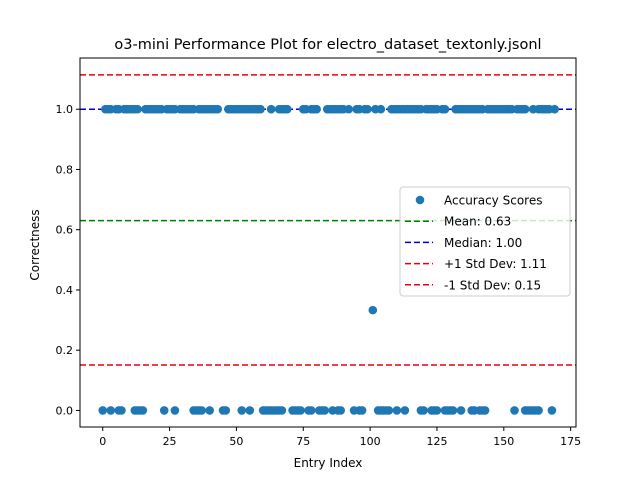 This screenshot has height=484, width=640. Describe the element at coordinates (370, 441) in the screenshot. I see `x-tick-label: 100` at that location.